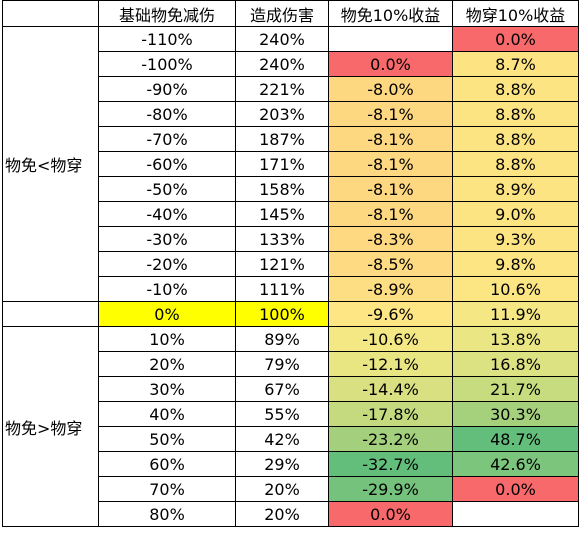  Describe the element at coordinates (167, 339) in the screenshot. I see `base-reduction-cell: 10%` at that location.